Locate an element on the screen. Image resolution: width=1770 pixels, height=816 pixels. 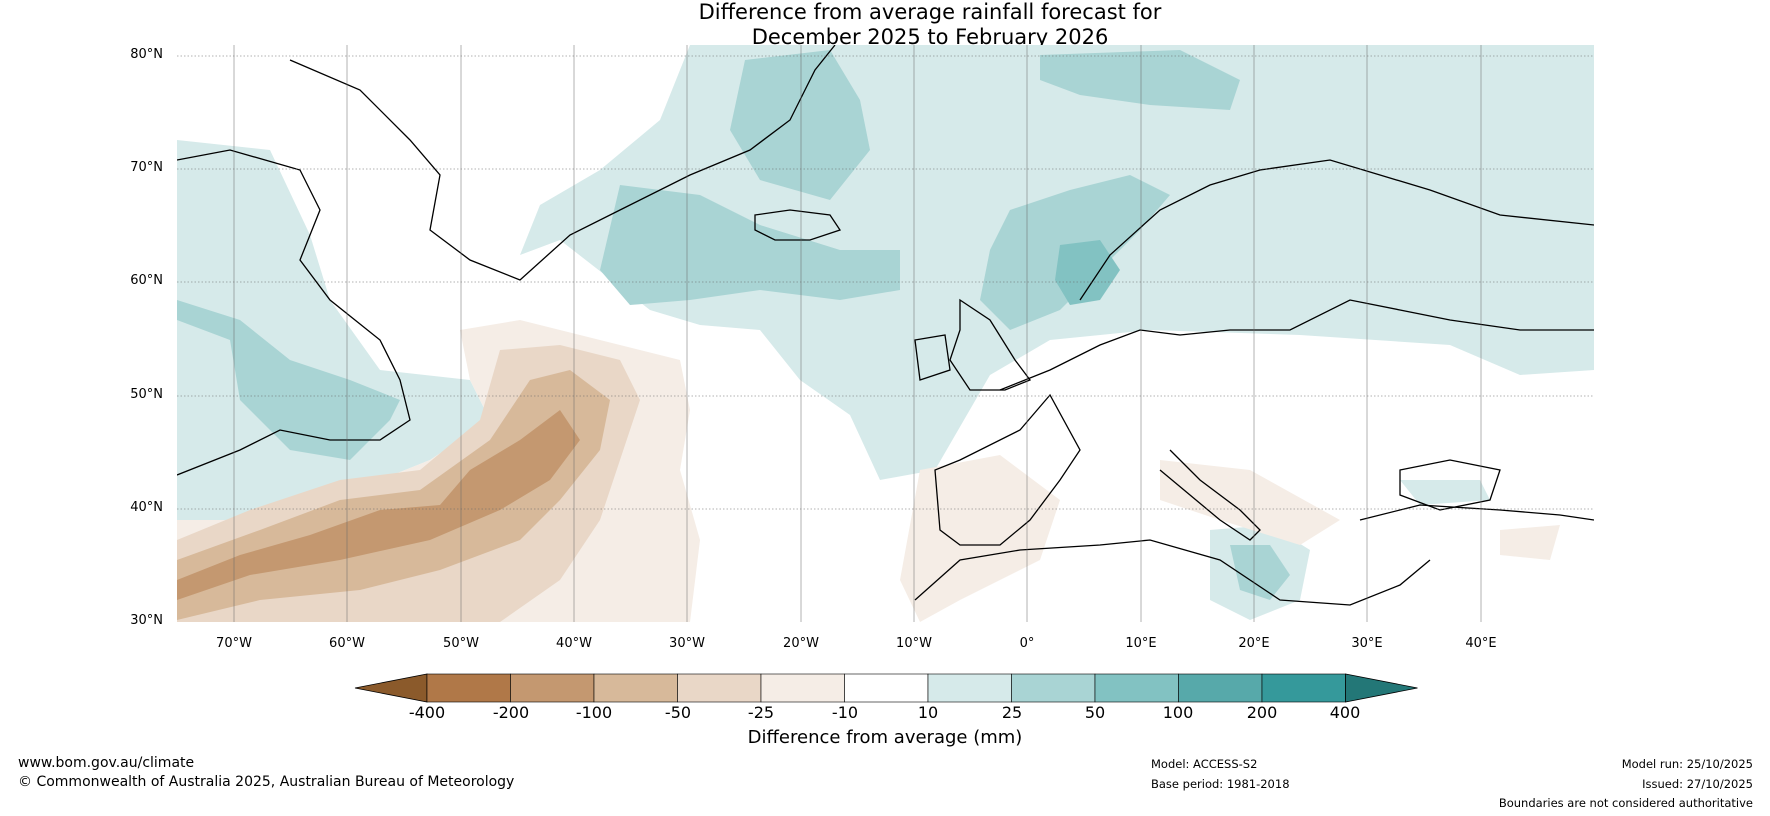
ireland-coast is located at coordinates (932, 357).